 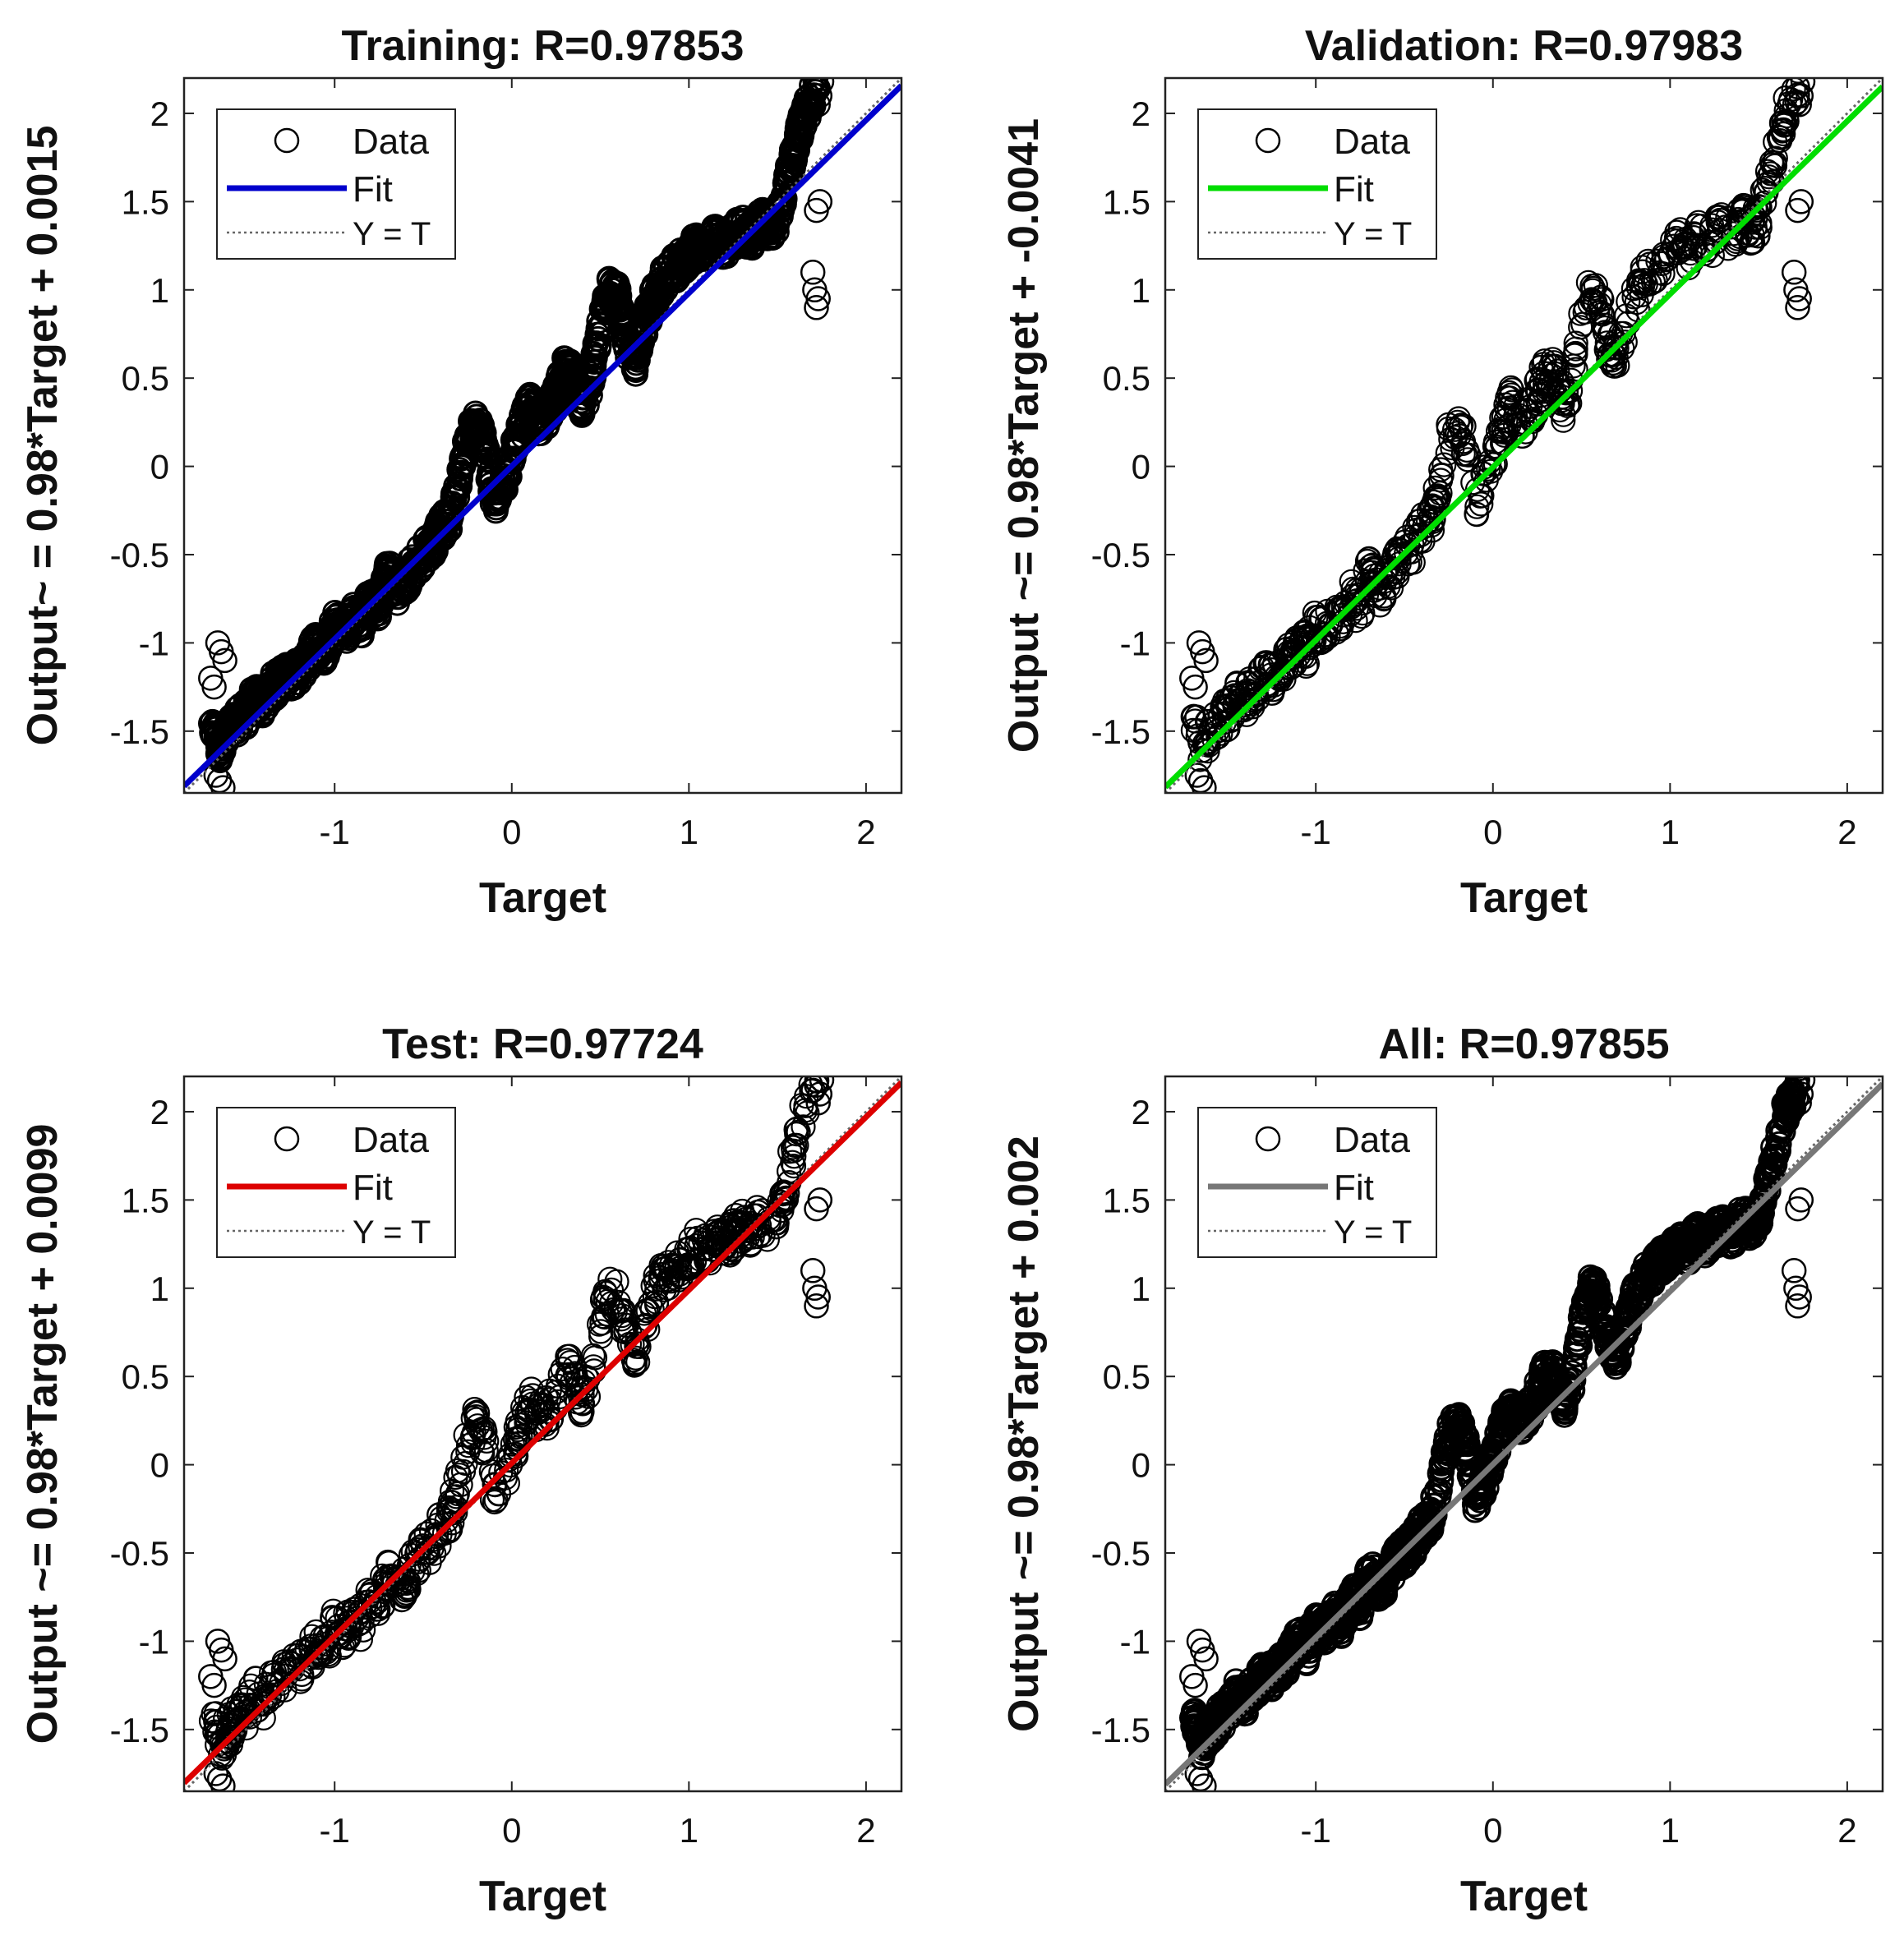 I want to click on y-tick-label: 0, so click(x=159, y=467).